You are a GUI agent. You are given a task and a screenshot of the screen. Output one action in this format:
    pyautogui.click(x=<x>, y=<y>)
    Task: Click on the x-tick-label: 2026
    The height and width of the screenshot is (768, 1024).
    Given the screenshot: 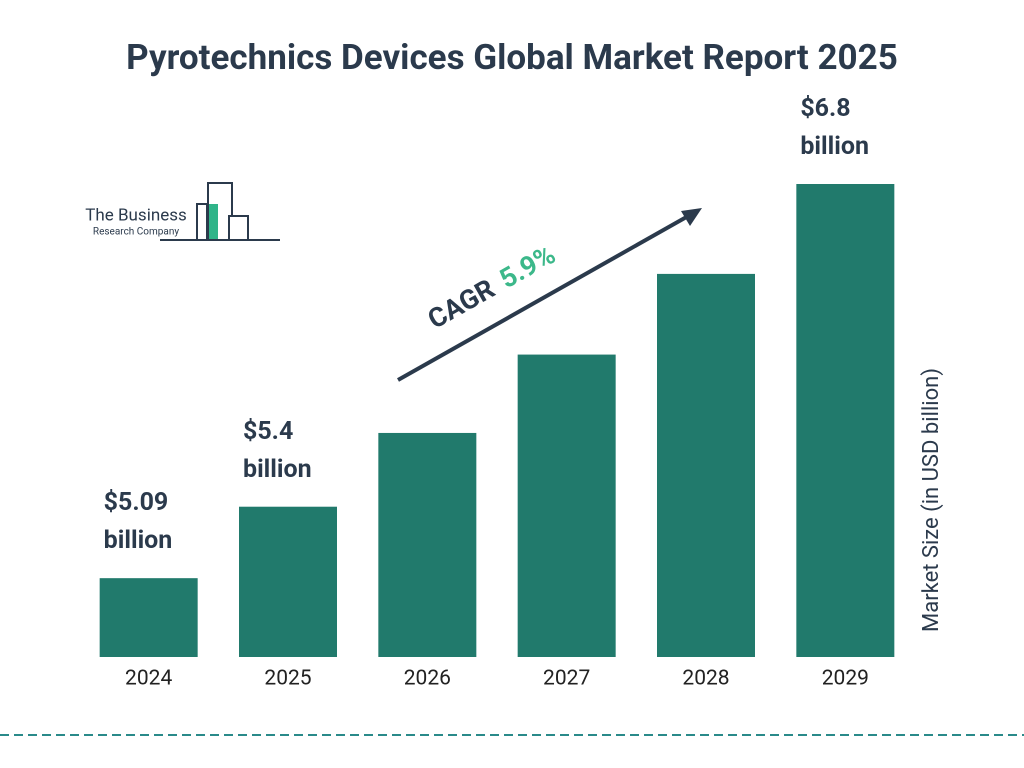 What is the action you would take?
    pyautogui.click(x=427, y=679)
    